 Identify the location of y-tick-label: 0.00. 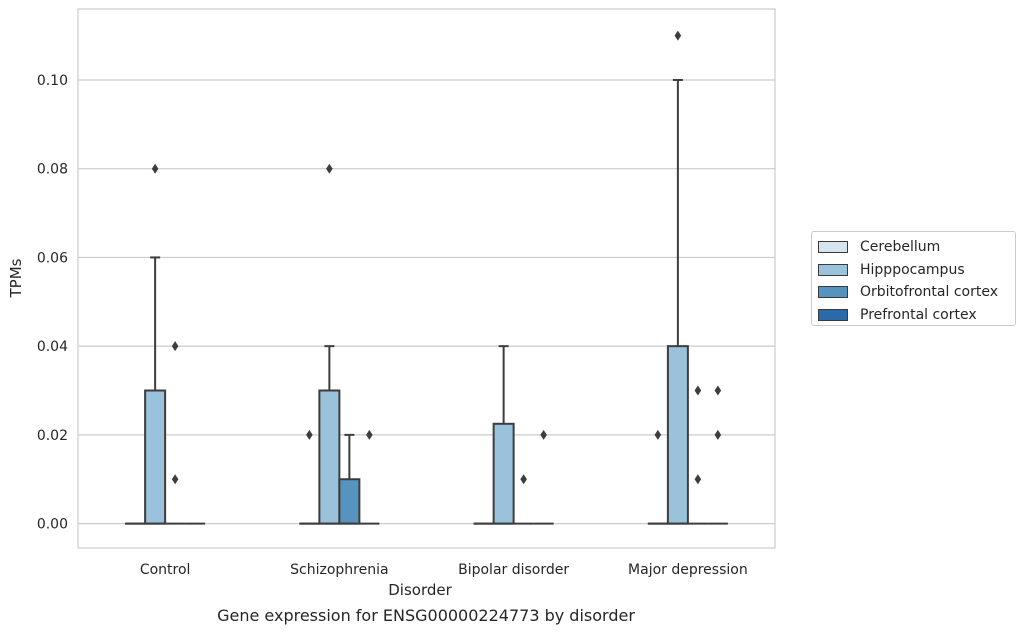
(52, 525).